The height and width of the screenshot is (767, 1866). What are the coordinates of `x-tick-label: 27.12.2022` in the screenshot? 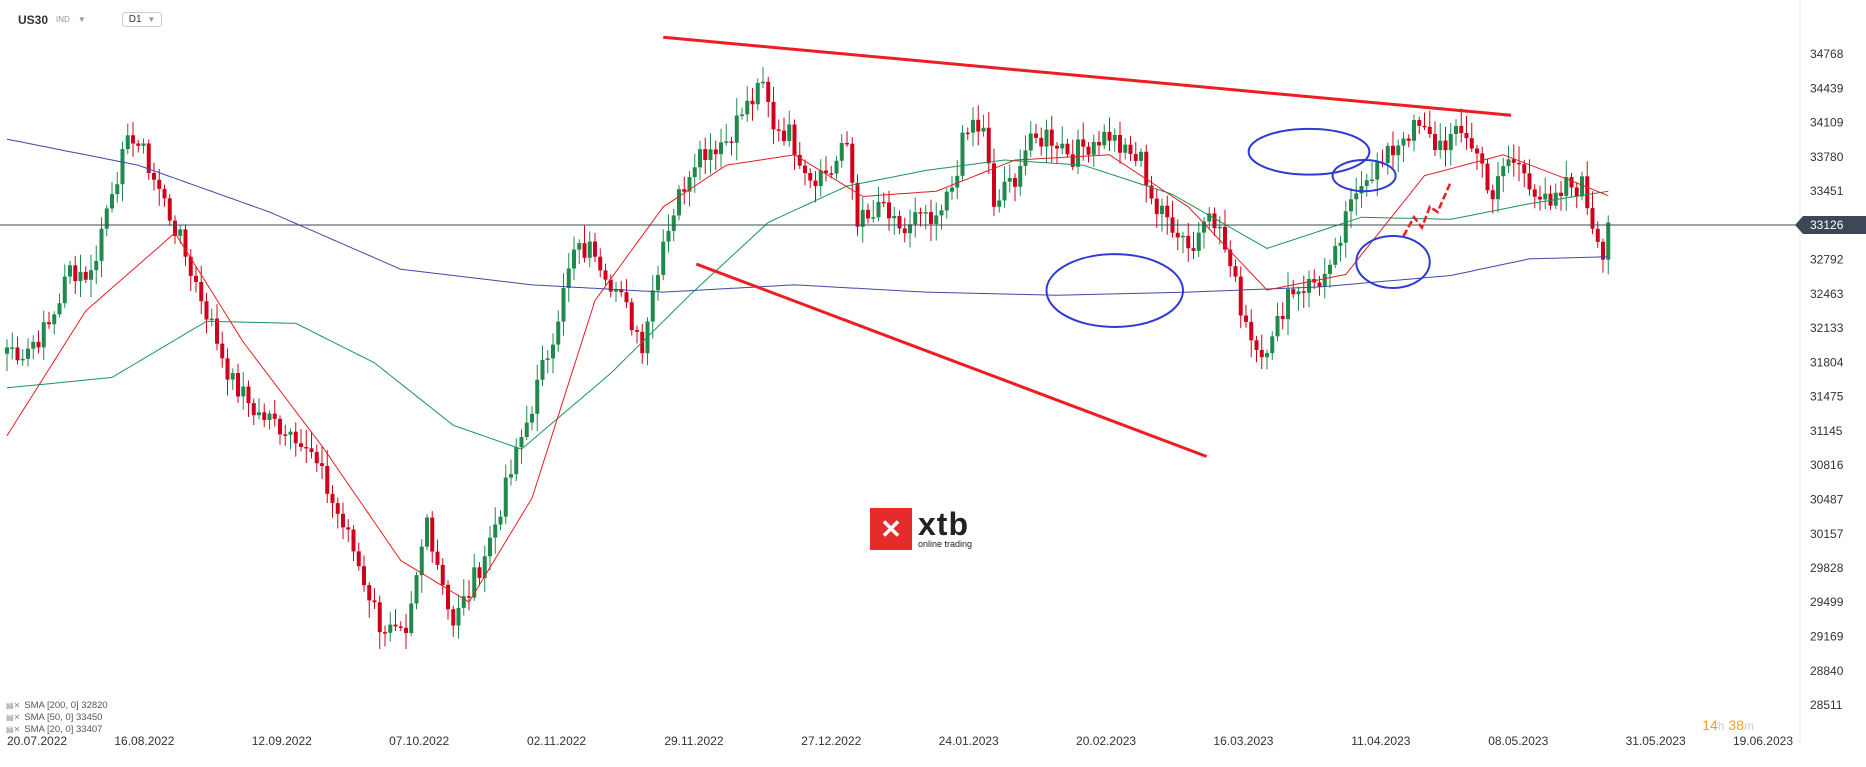 It's located at (831, 741).